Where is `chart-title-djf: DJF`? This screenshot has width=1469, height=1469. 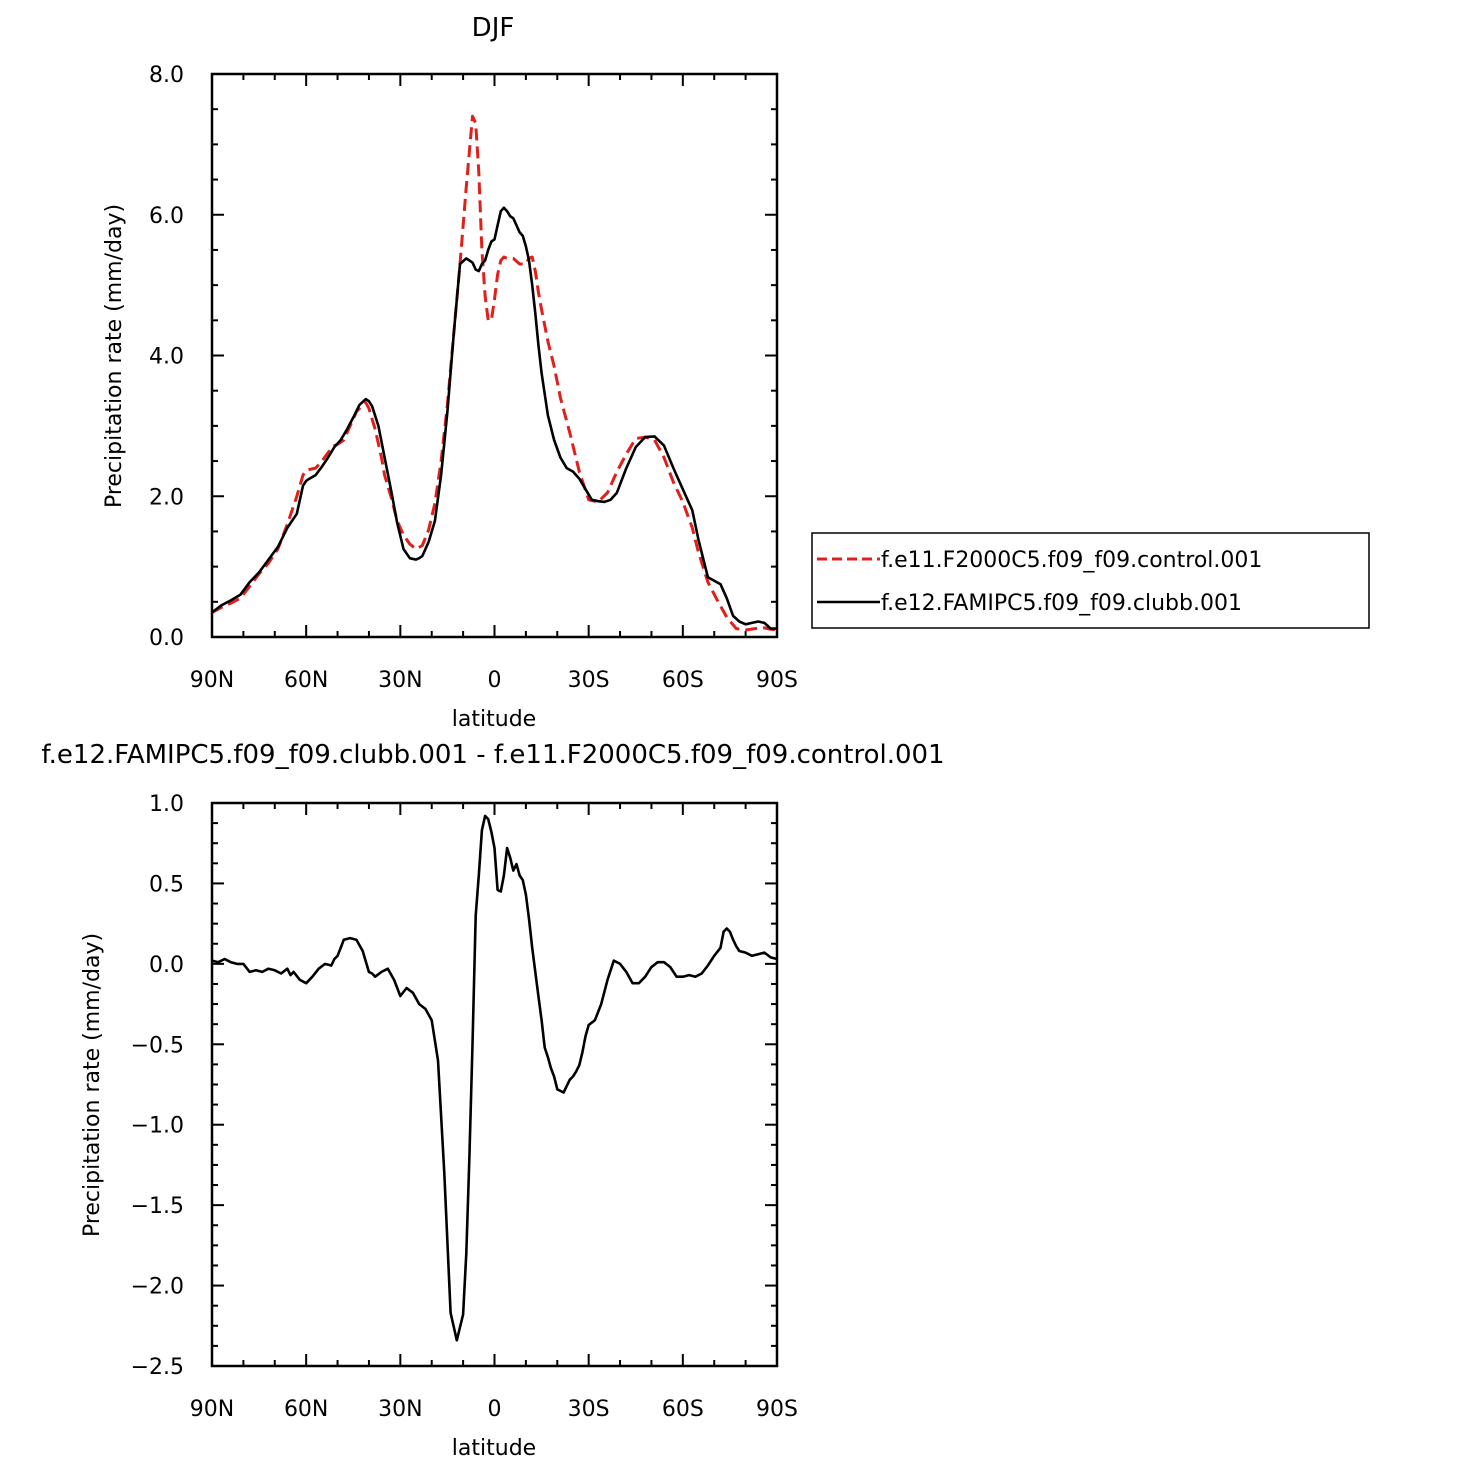
chart-title-djf: DJF is located at coordinates (493, 28).